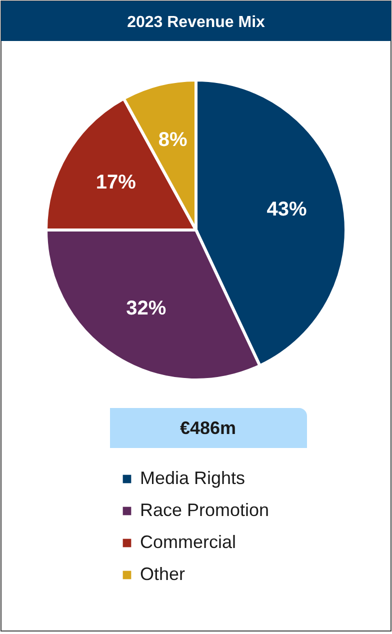 This screenshot has width=392, height=634. I want to click on chart-title: 2023 Revenue Mix, so click(196, 22).